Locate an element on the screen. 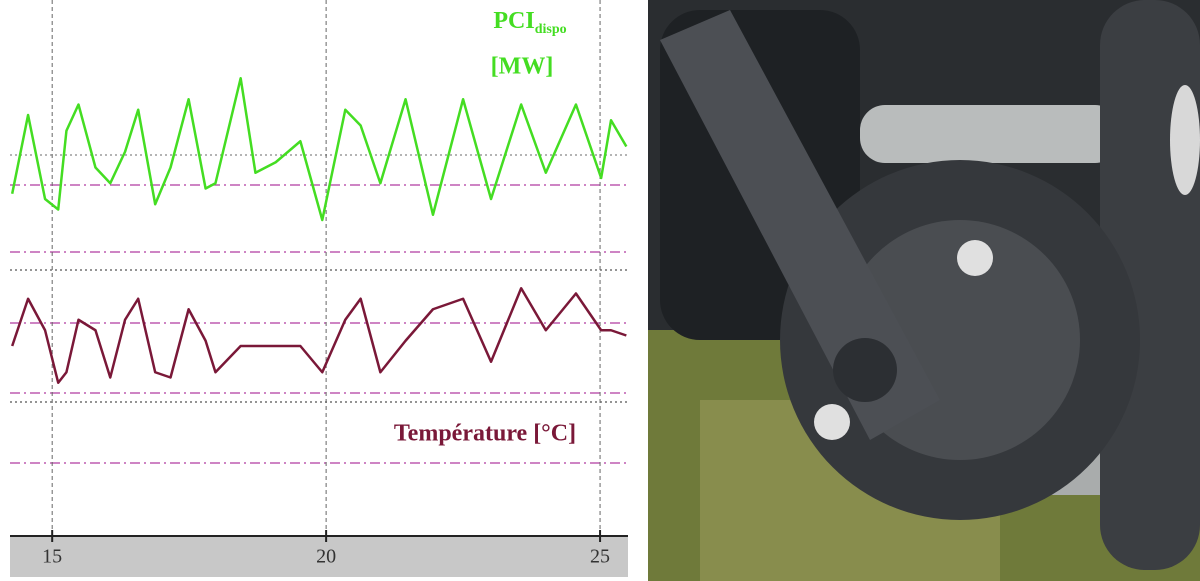 The image size is (1200, 581). pivot is located at coordinates (865, 370).